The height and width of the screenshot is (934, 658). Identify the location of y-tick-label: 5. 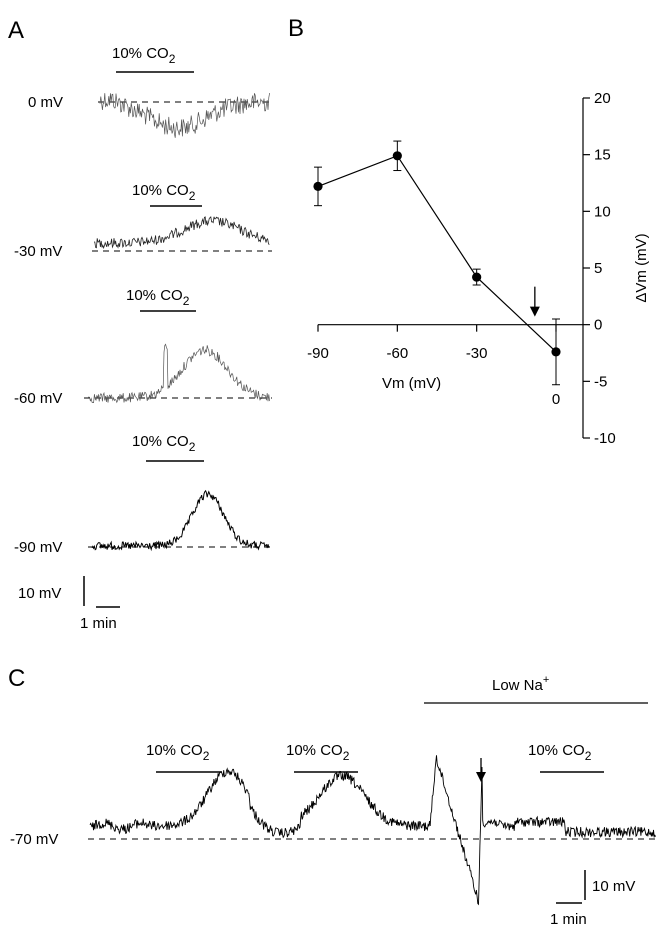
(598, 268).